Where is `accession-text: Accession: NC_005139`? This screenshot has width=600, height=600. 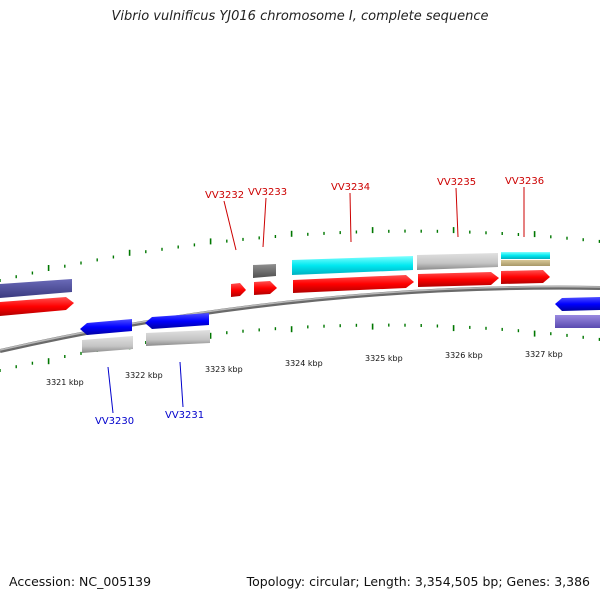 accession-text: Accession: NC_005139 is located at coordinates (80, 581).